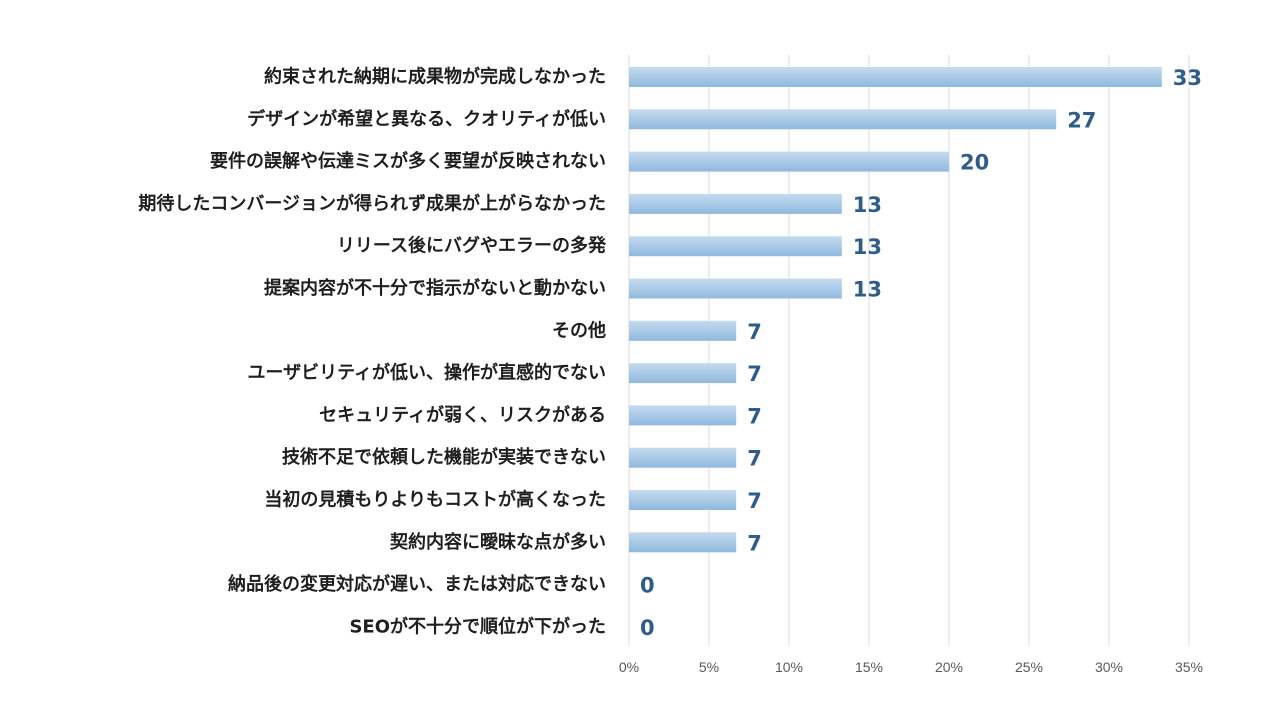 This screenshot has width=1280, height=720. Describe the element at coordinates (426, 119) in the screenshot. I see `category-label: デザインが希望と異なる、クオリティが低い` at that location.